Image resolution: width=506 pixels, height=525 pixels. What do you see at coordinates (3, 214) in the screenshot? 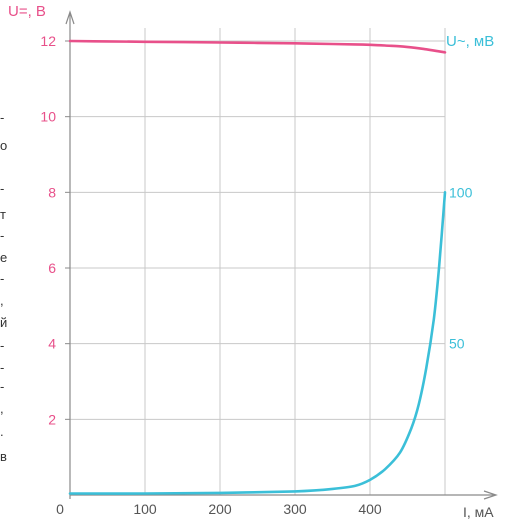
I see `margin-text-fragment: т` at bounding box center [3, 214].